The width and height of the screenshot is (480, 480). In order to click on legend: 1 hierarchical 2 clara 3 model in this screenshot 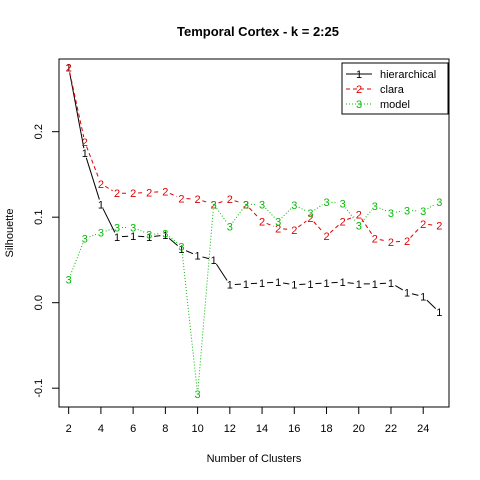, I will do `click(395, 88)`.